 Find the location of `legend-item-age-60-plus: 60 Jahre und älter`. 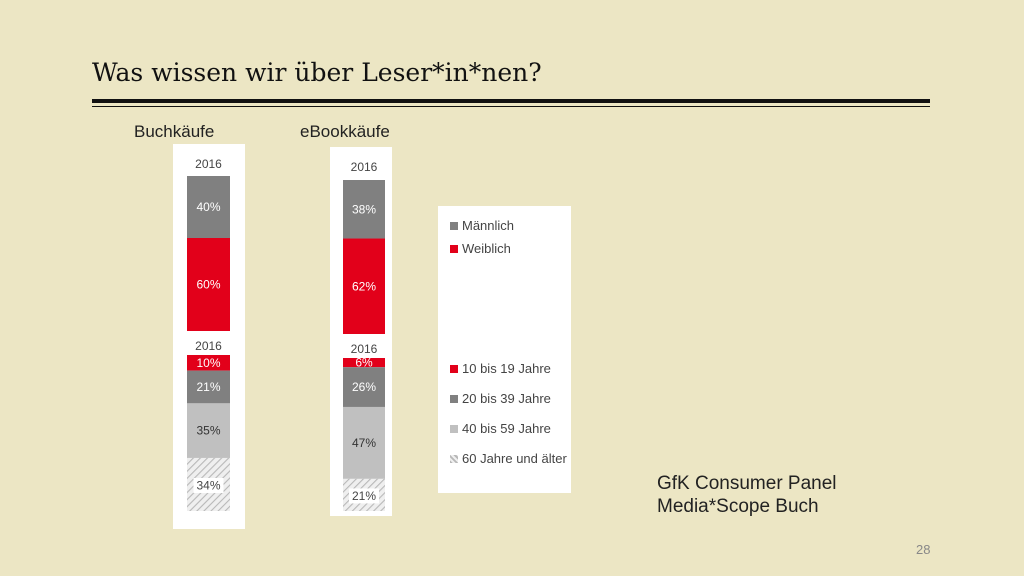

legend-item-age-60-plus: 60 Jahre und älter is located at coordinates (508, 458).